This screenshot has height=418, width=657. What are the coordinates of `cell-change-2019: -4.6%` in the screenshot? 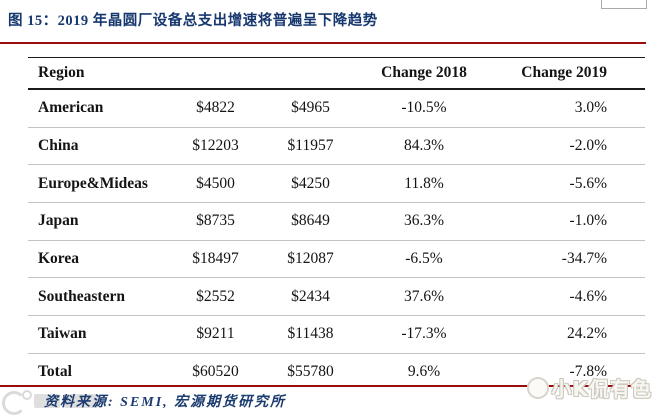 It's located at (588, 296).